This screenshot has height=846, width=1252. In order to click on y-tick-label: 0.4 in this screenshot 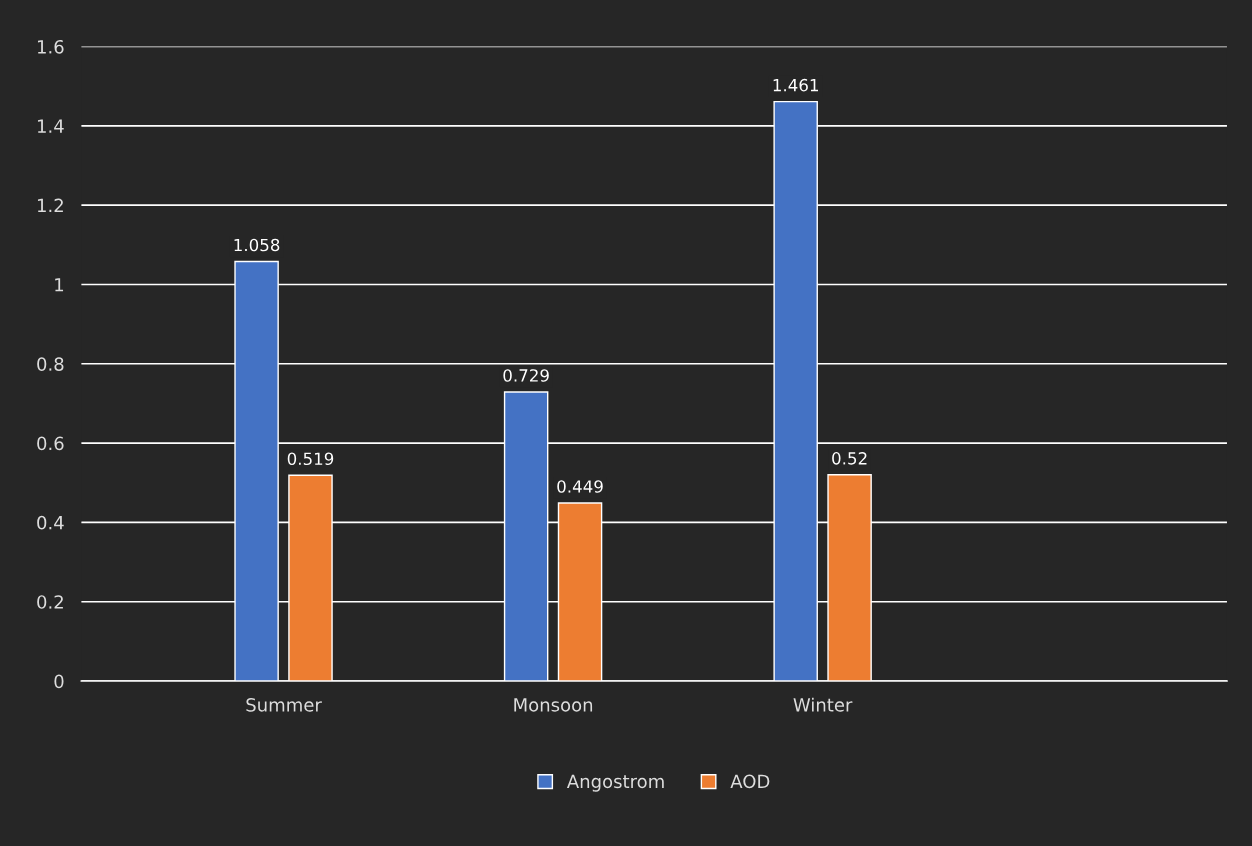, I will do `click(50, 522)`.